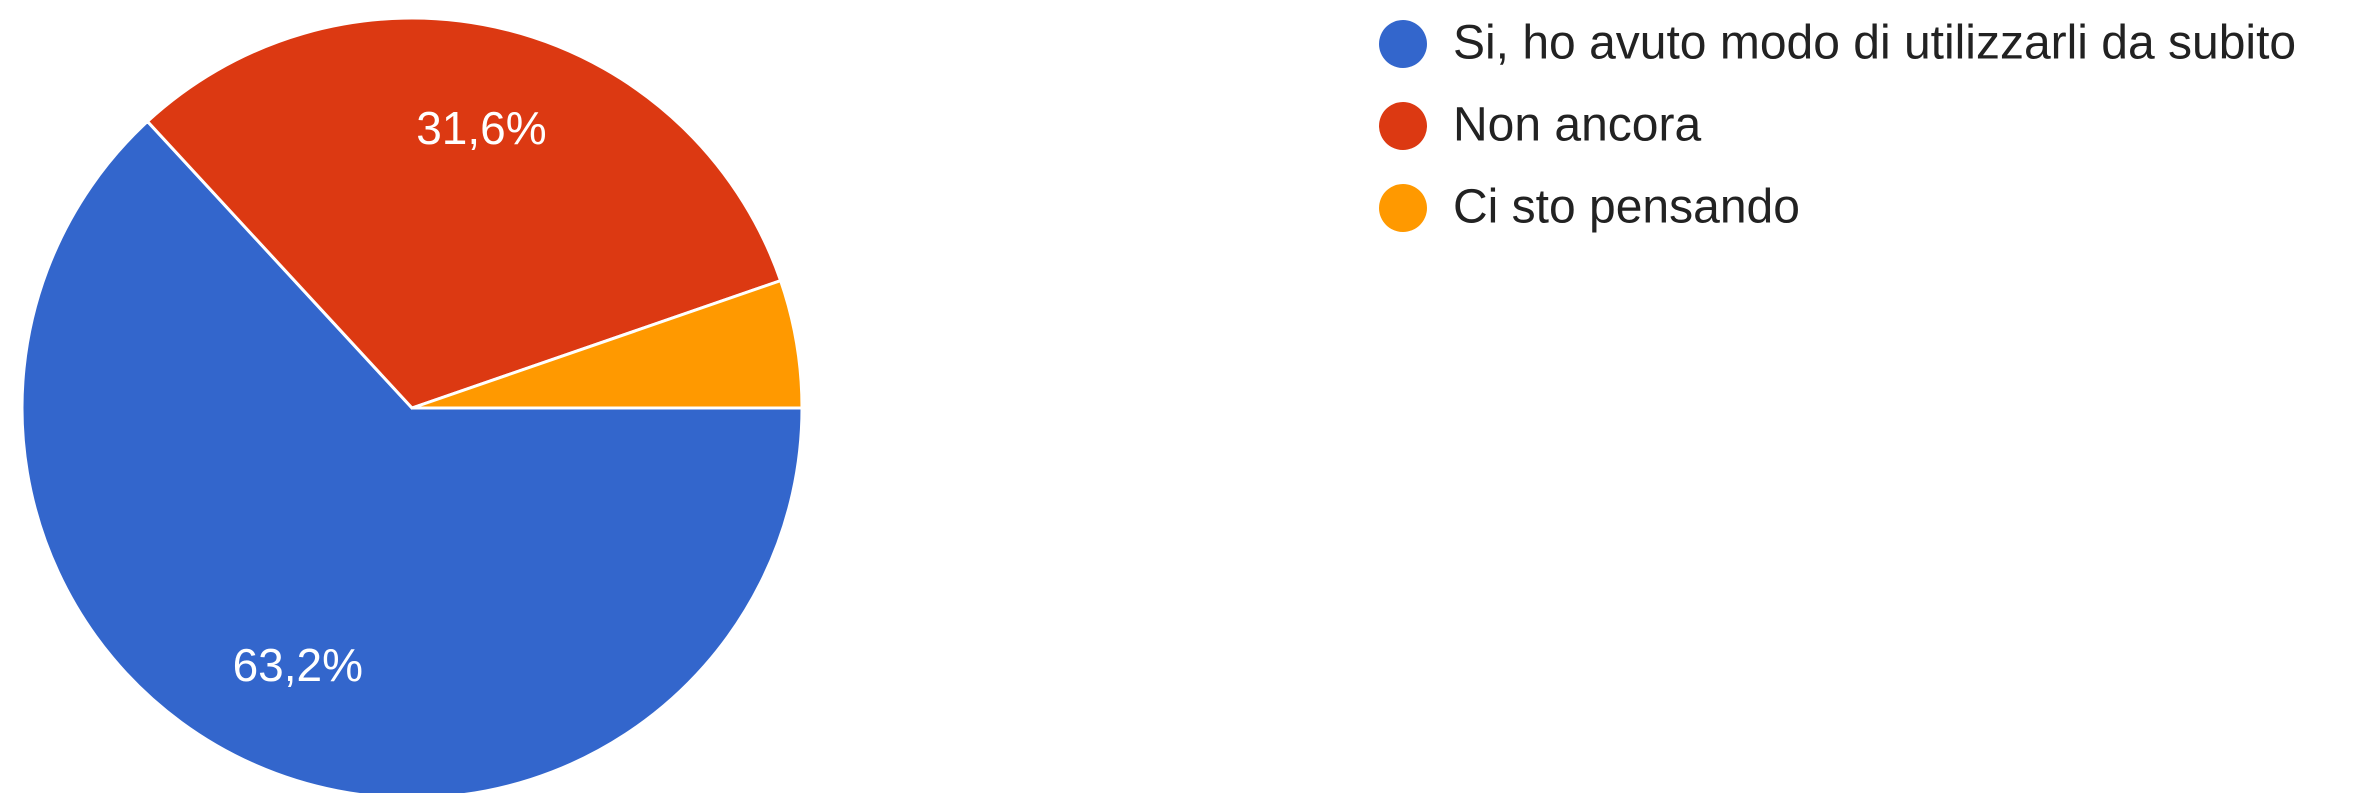 This screenshot has height=793, width=2378. What do you see at coordinates (298, 665) in the screenshot?
I see `slice-label: 63,2%` at bounding box center [298, 665].